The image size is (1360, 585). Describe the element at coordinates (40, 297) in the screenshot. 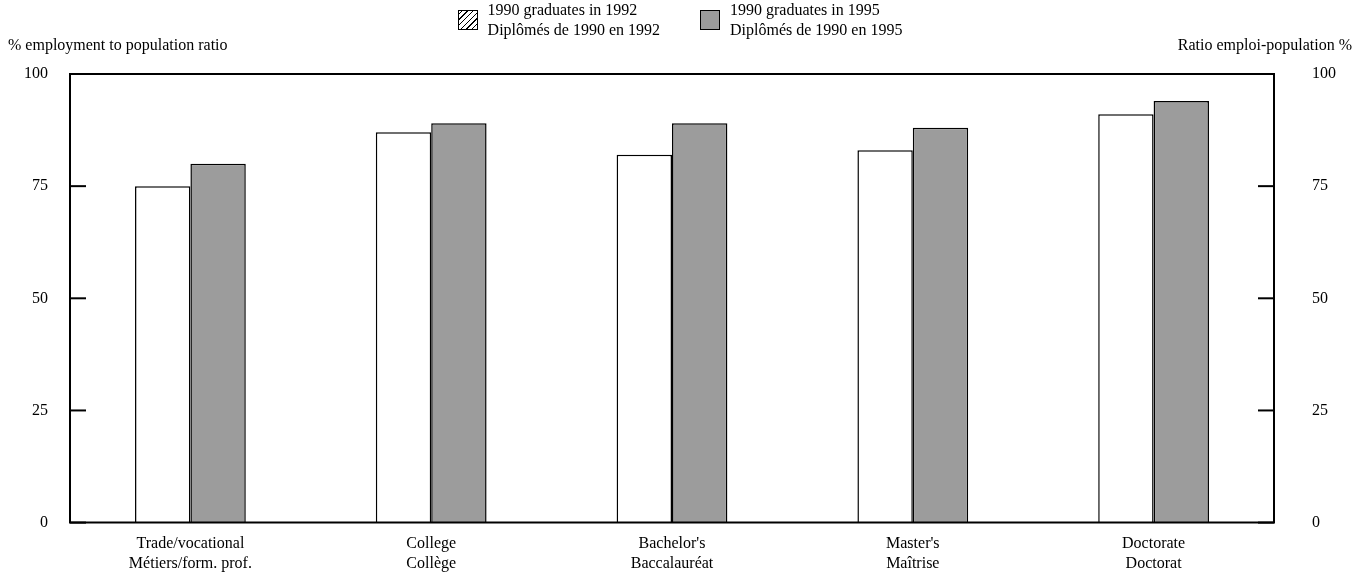

I see `y-tick-label: 50` at that location.